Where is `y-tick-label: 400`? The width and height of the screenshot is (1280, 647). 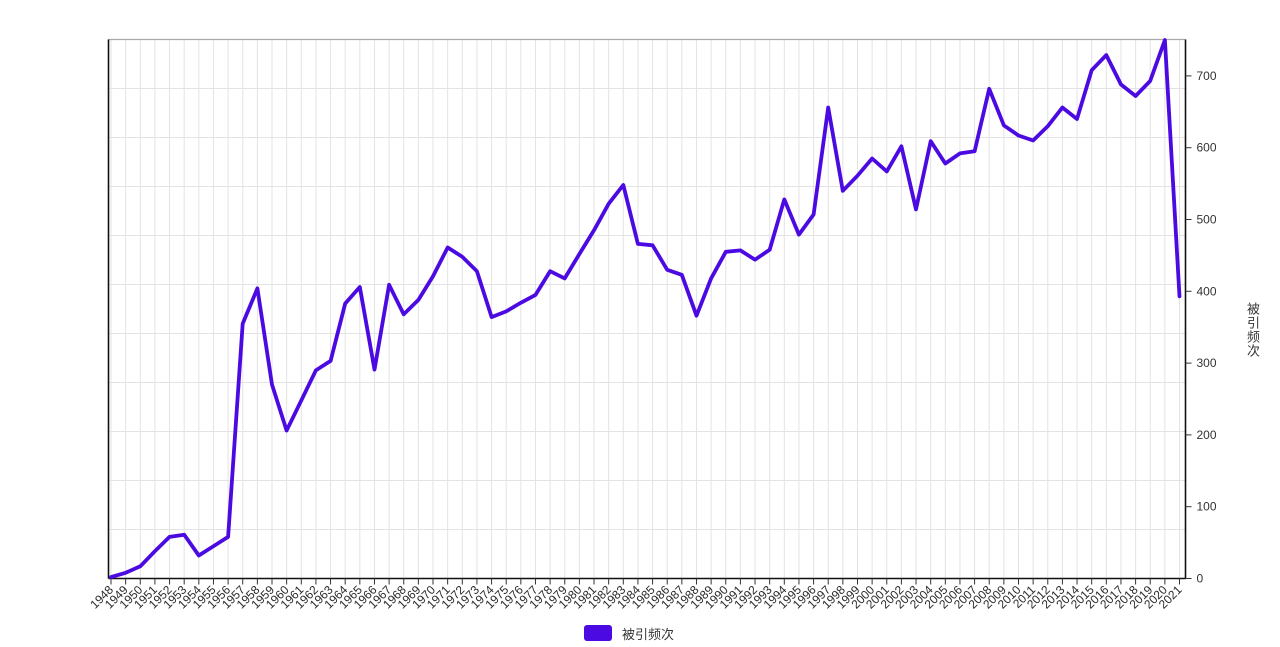
y-tick-label: 400 is located at coordinates (1207, 291).